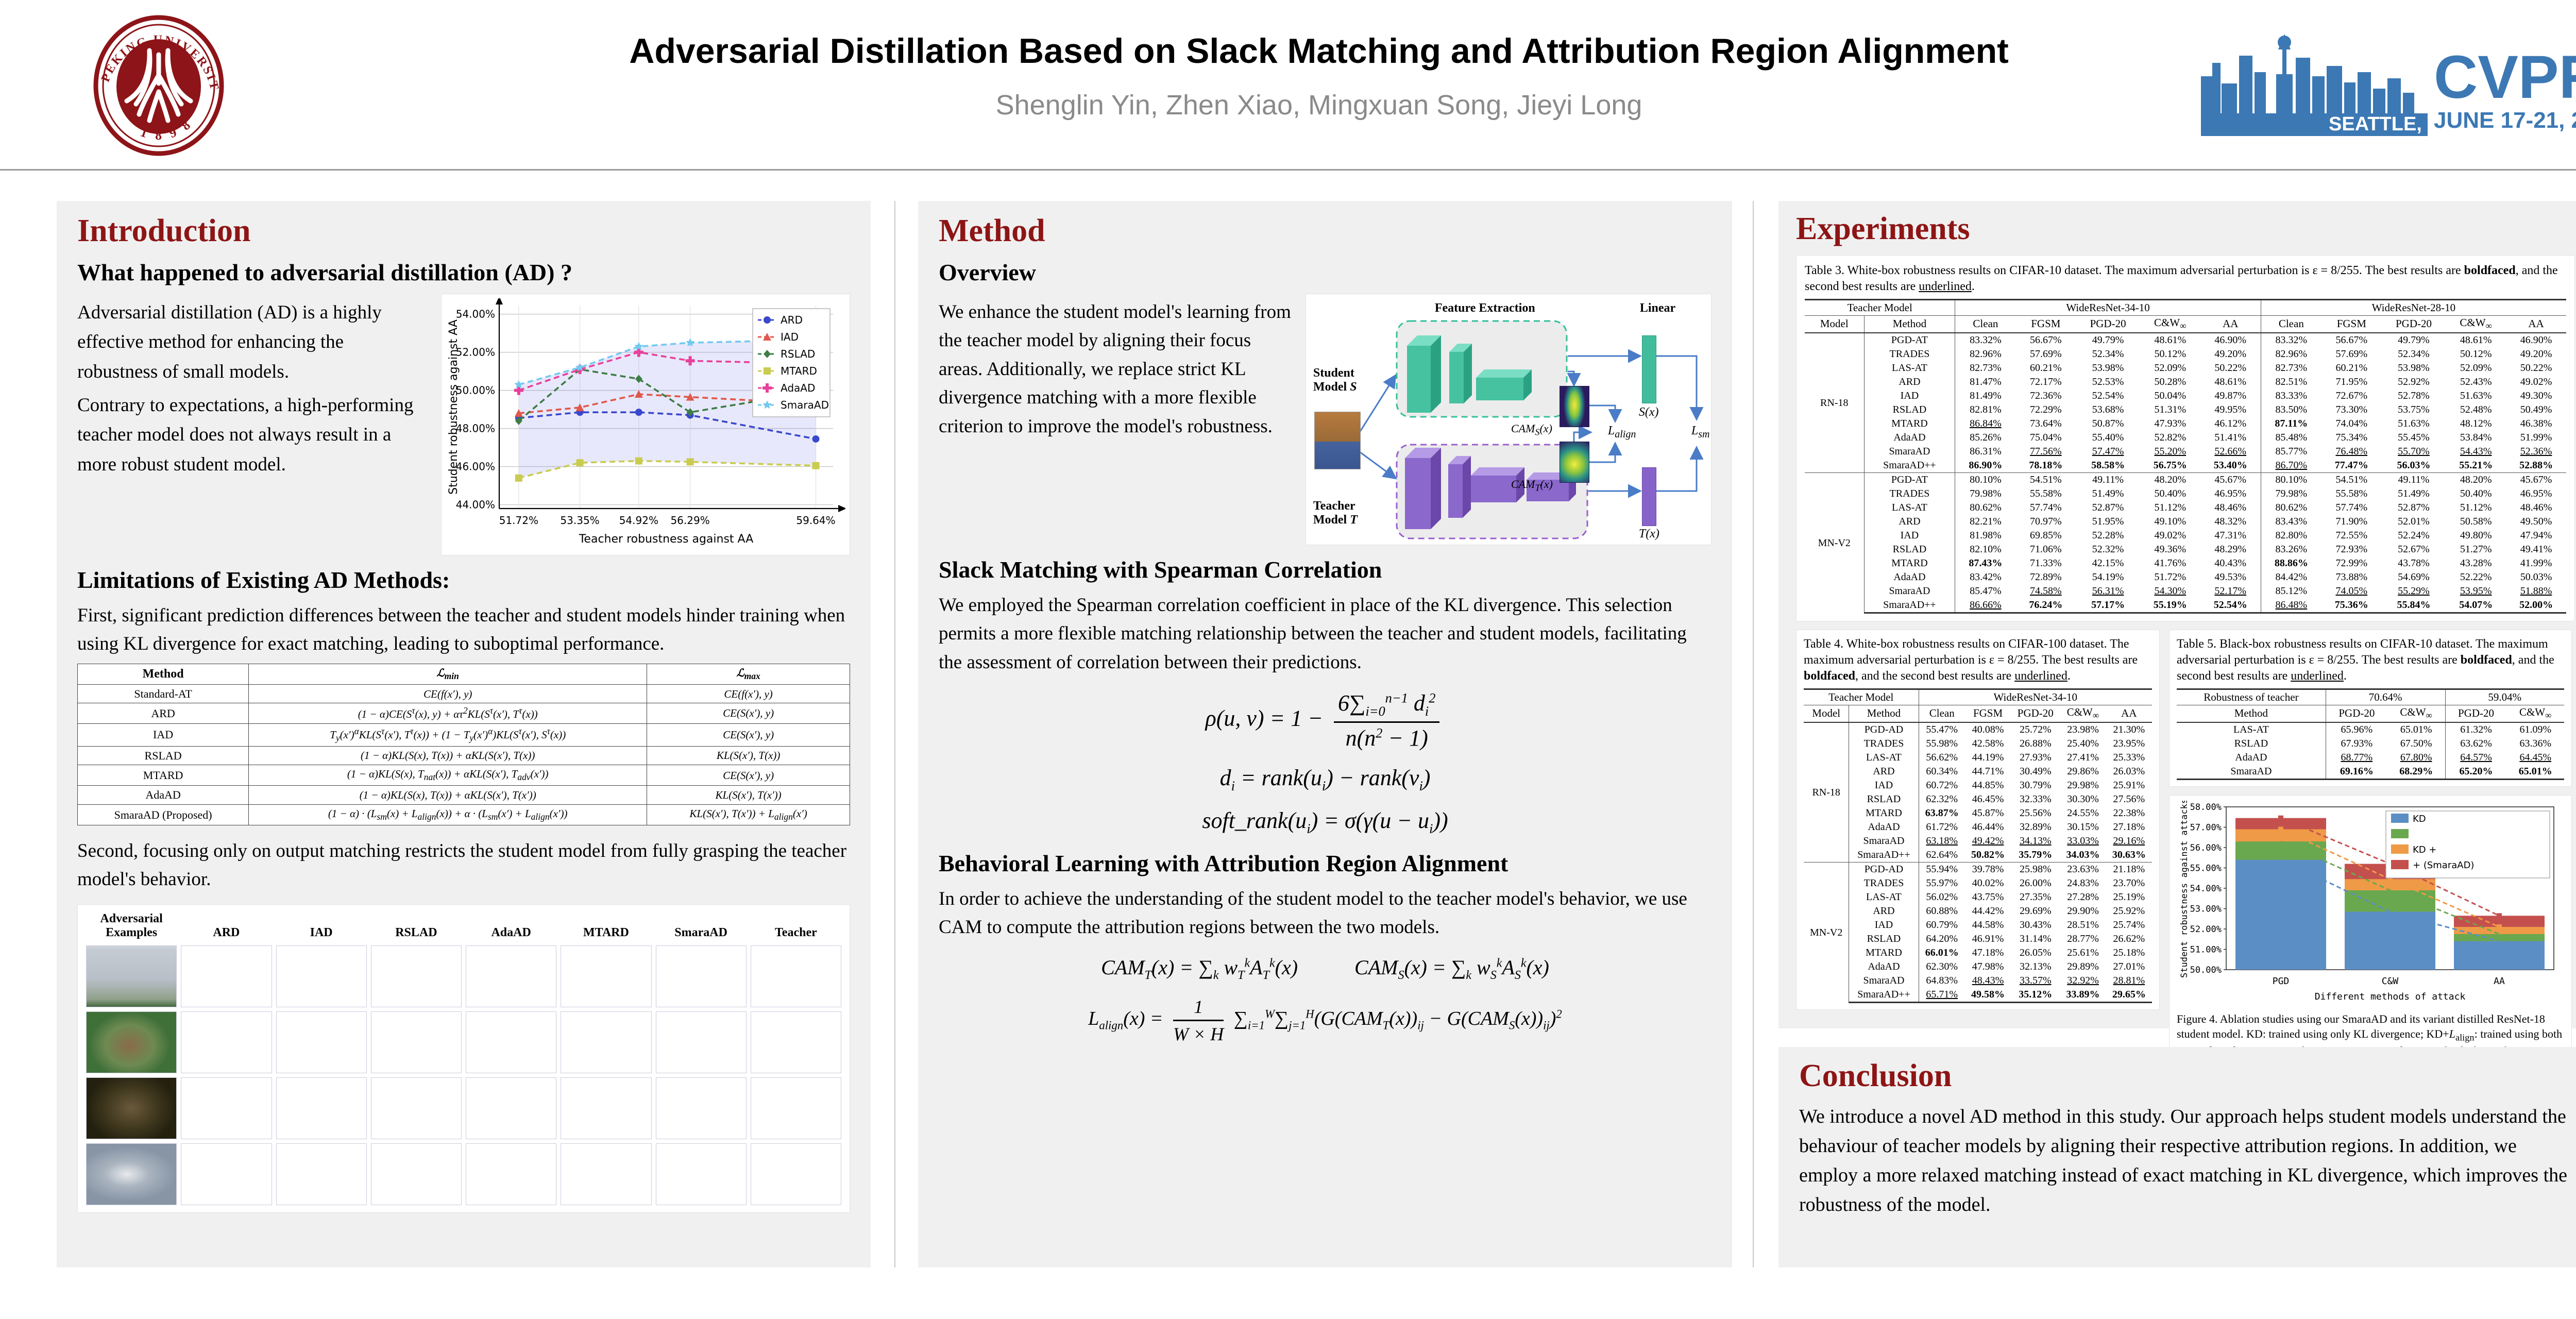 The image size is (2576, 1319). What do you see at coordinates (1978, 981) in the screenshot?
I see `table-row: SmaraAD 64.83% 48.43% 33.57% 32.92% 28.81%` at bounding box center [1978, 981].